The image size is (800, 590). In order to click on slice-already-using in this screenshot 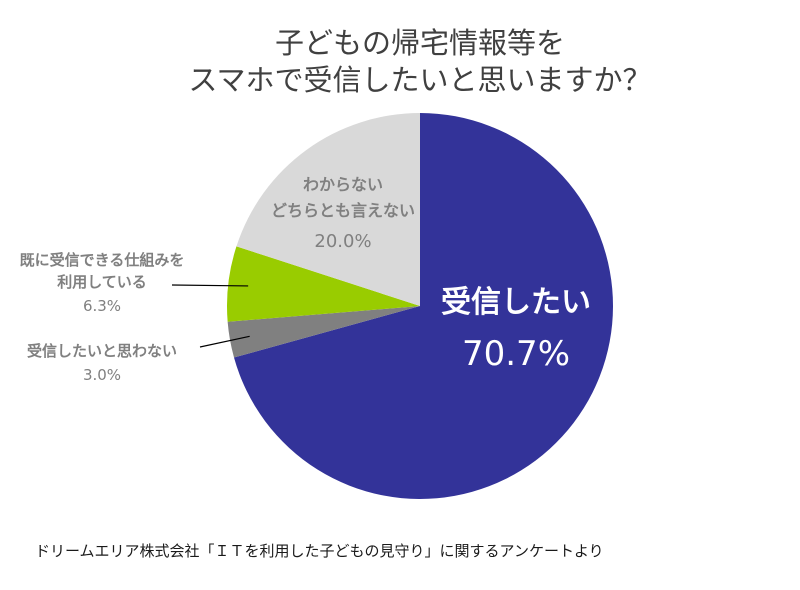, I will do `click(323, 284)`.